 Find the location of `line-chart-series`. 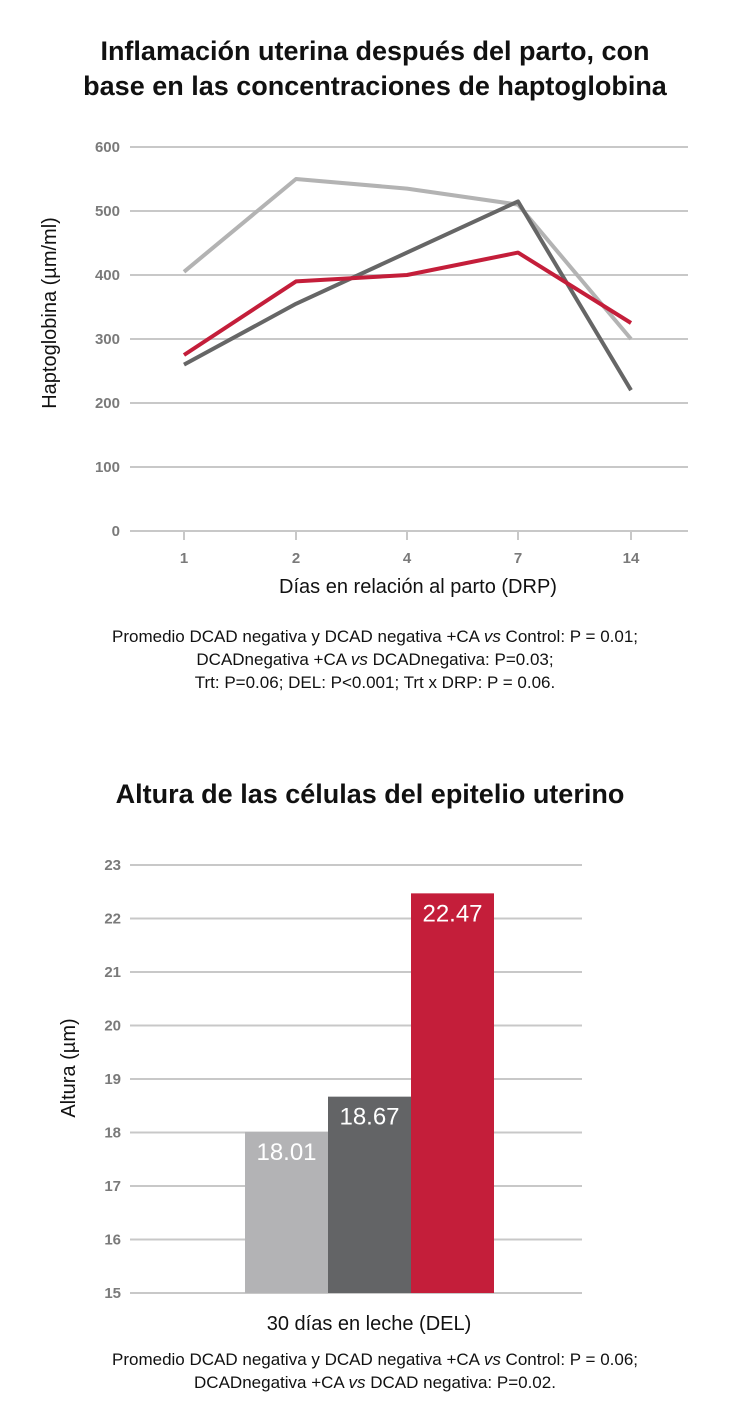

line-chart-series is located at coordinates (407, 284).